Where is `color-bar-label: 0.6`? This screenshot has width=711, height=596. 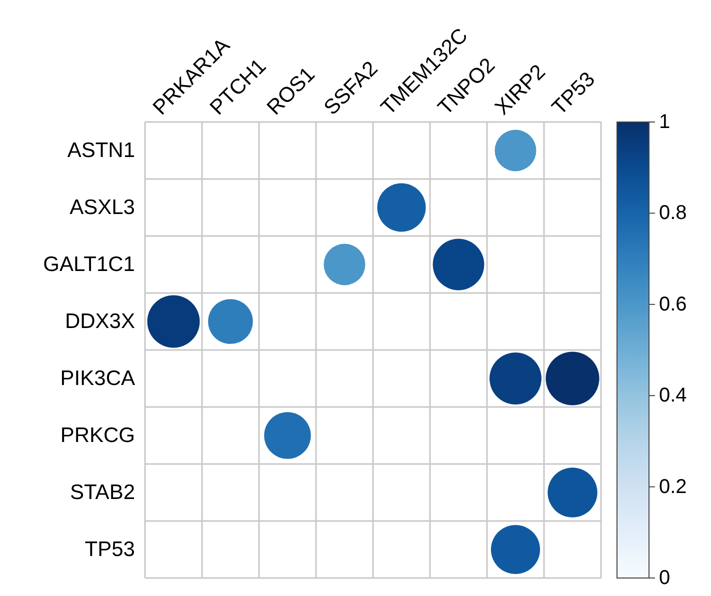
color-bar-label: 0.6 is located at coordinates (673, 304).